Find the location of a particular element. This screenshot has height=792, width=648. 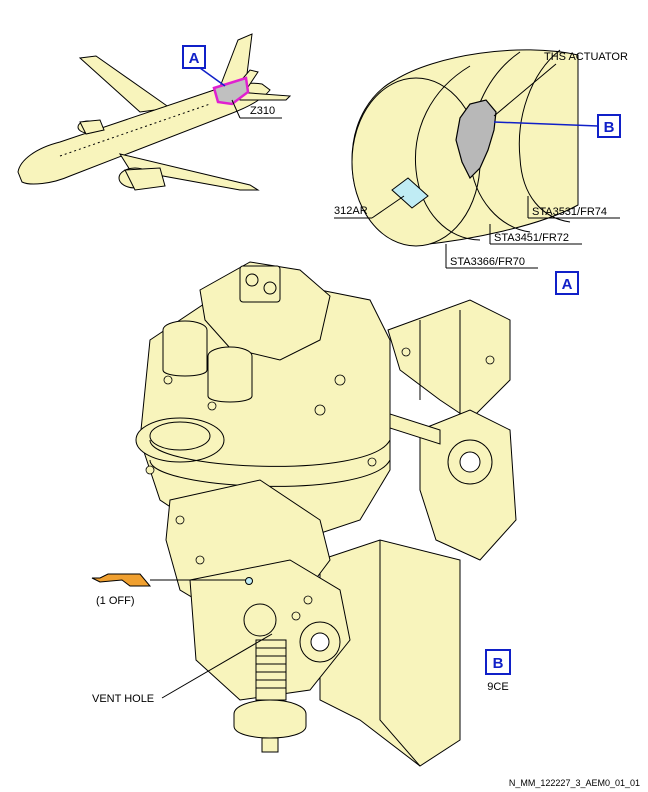

callout-b-fuselage: B is located at coordinates (609, 126).